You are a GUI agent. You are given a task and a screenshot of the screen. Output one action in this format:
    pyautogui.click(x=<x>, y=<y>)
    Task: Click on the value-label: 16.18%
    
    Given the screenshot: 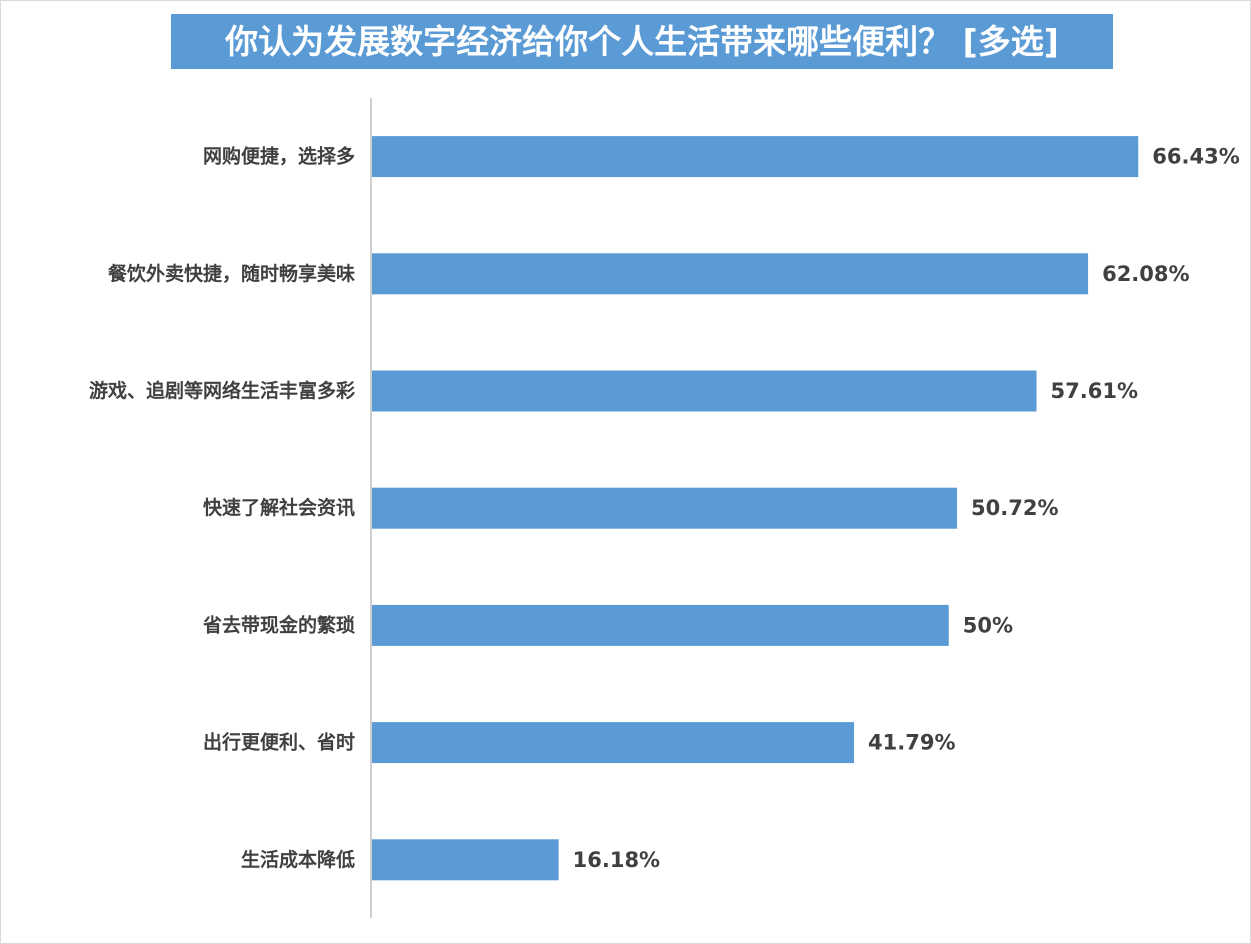 What is the action you would take?
    pyautogui.click(x=616, y=860)
    